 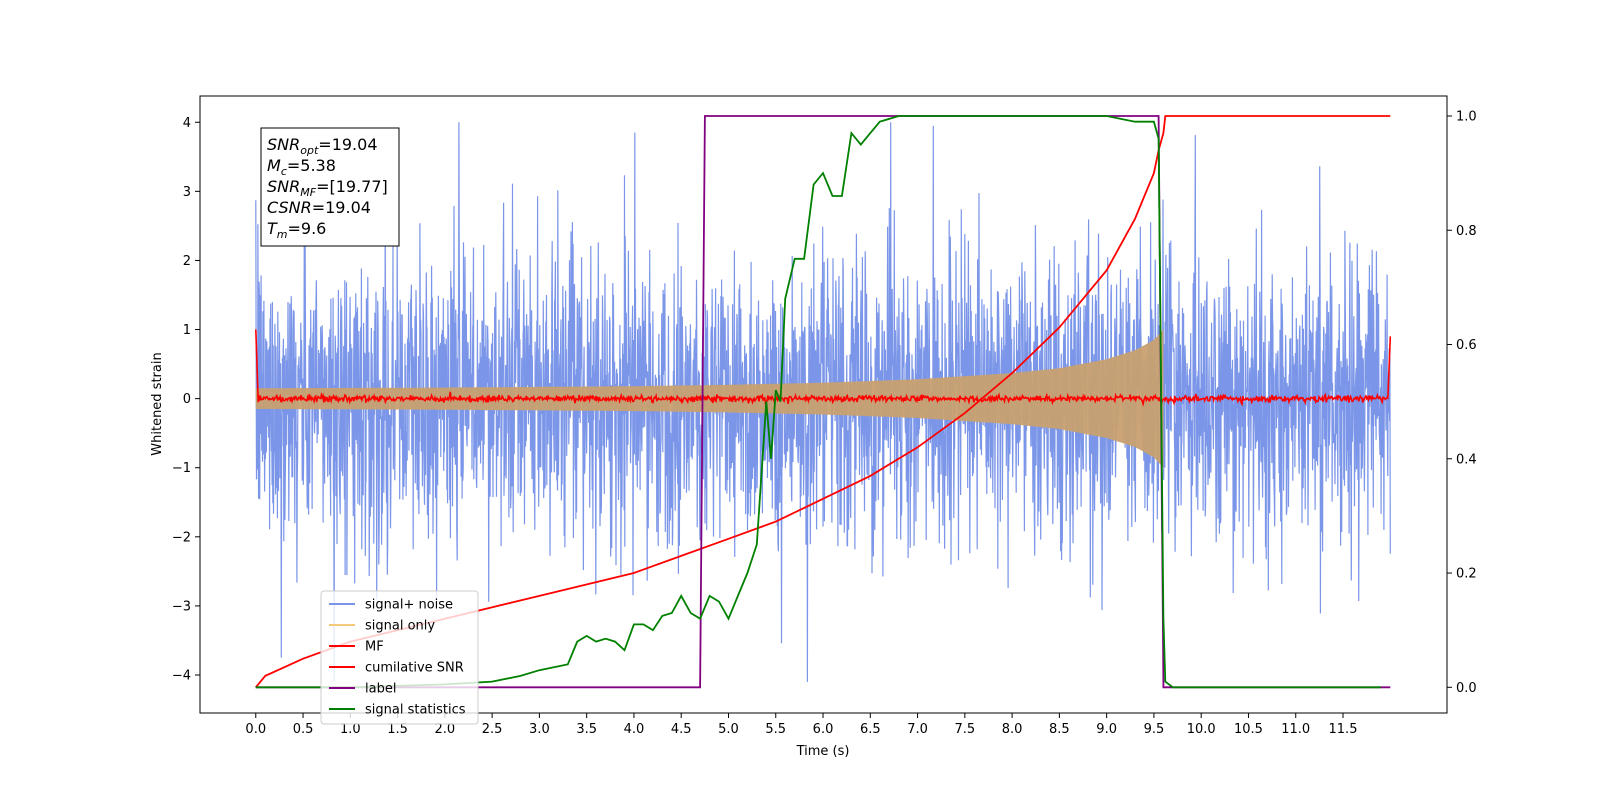 I want to click on stat-line-snrmf: SNRMF=[19.77], so click(x=327, y=188).